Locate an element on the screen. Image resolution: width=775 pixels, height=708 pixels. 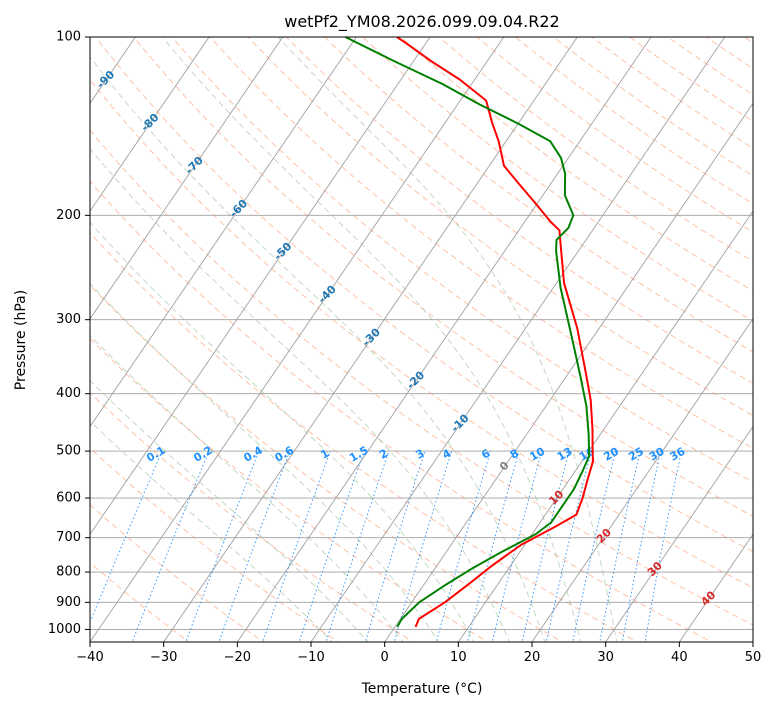
y-tick-label: 600 is located at coordinates (68, 498).